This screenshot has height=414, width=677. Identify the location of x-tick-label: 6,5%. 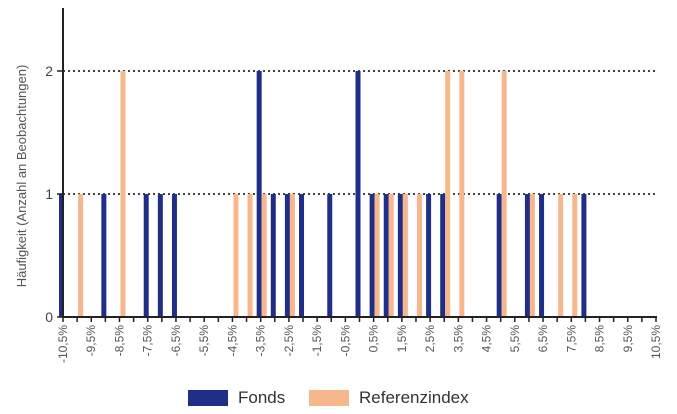
(543, 339).